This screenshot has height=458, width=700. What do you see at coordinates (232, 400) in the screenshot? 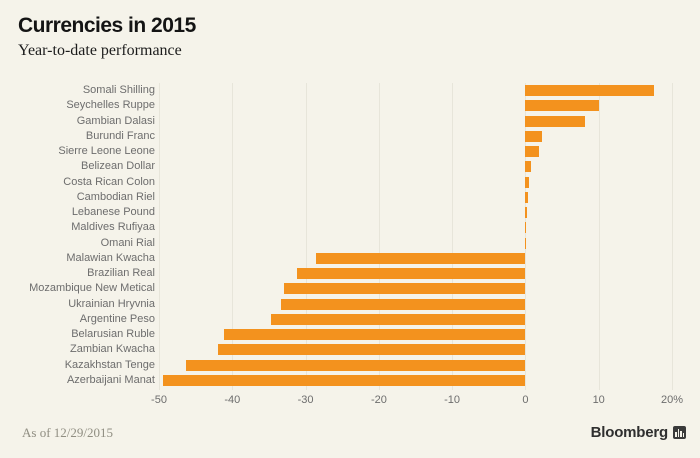
I see `x-tick-label: -40` at bounding box center [232, 400].